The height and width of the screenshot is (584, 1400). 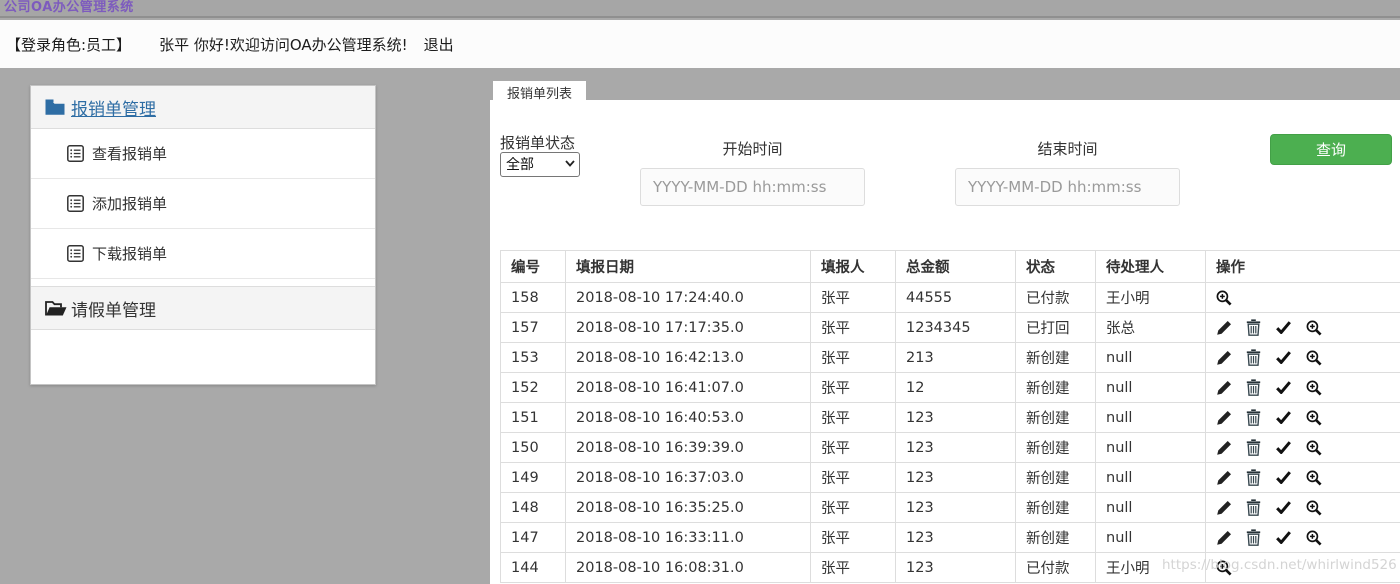 What do you see at coordinates (955, 417) in the screenshot?
I see `cell-amount: 123` at bounding box center [955, 417].